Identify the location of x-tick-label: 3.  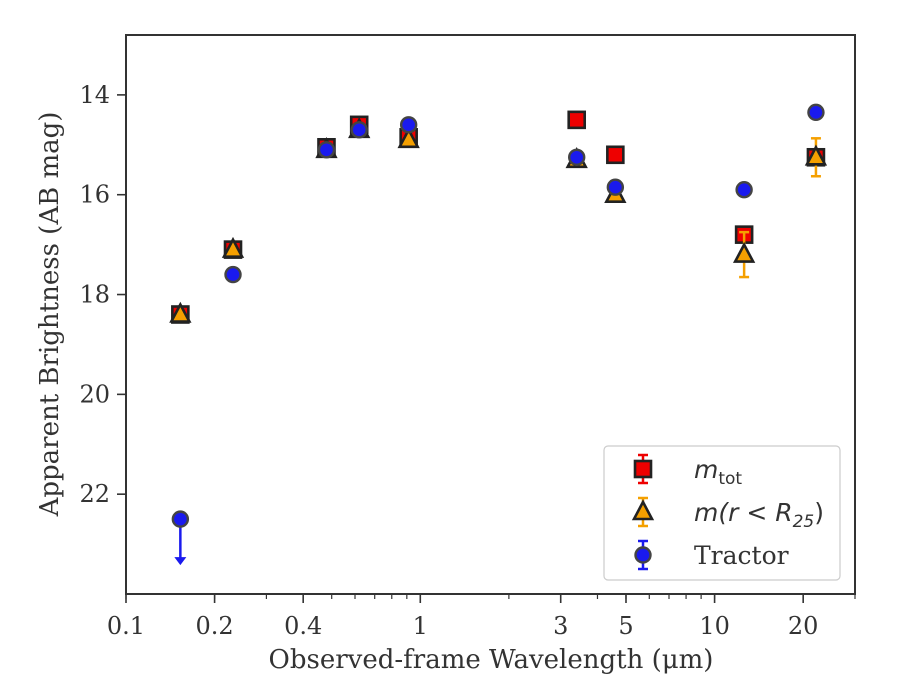
(560, 626).